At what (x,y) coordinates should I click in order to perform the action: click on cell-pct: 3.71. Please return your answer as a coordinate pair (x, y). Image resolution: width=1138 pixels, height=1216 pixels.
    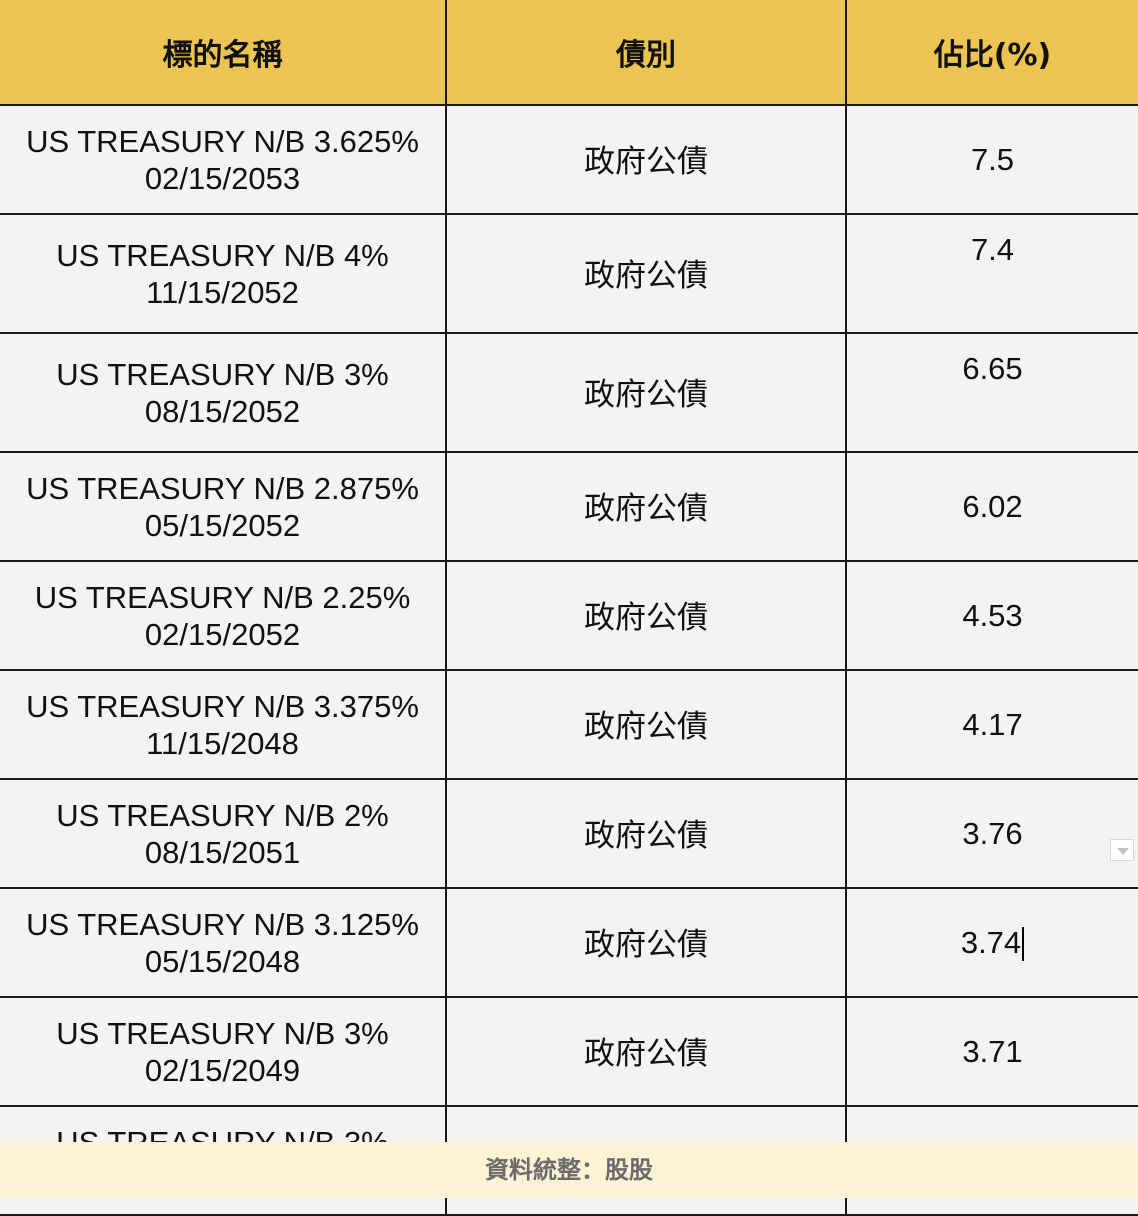
    Looking at the image, I should click on (992, 1052).